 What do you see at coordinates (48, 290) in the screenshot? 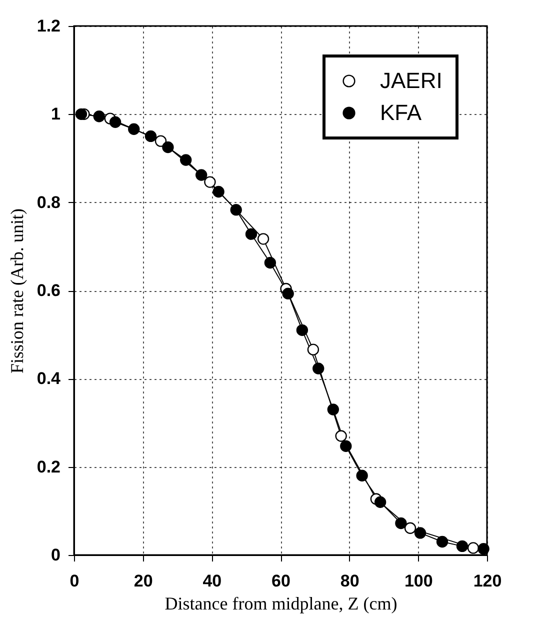
I see `y-tick-label: 0.6` at bounding box center [48, 290].